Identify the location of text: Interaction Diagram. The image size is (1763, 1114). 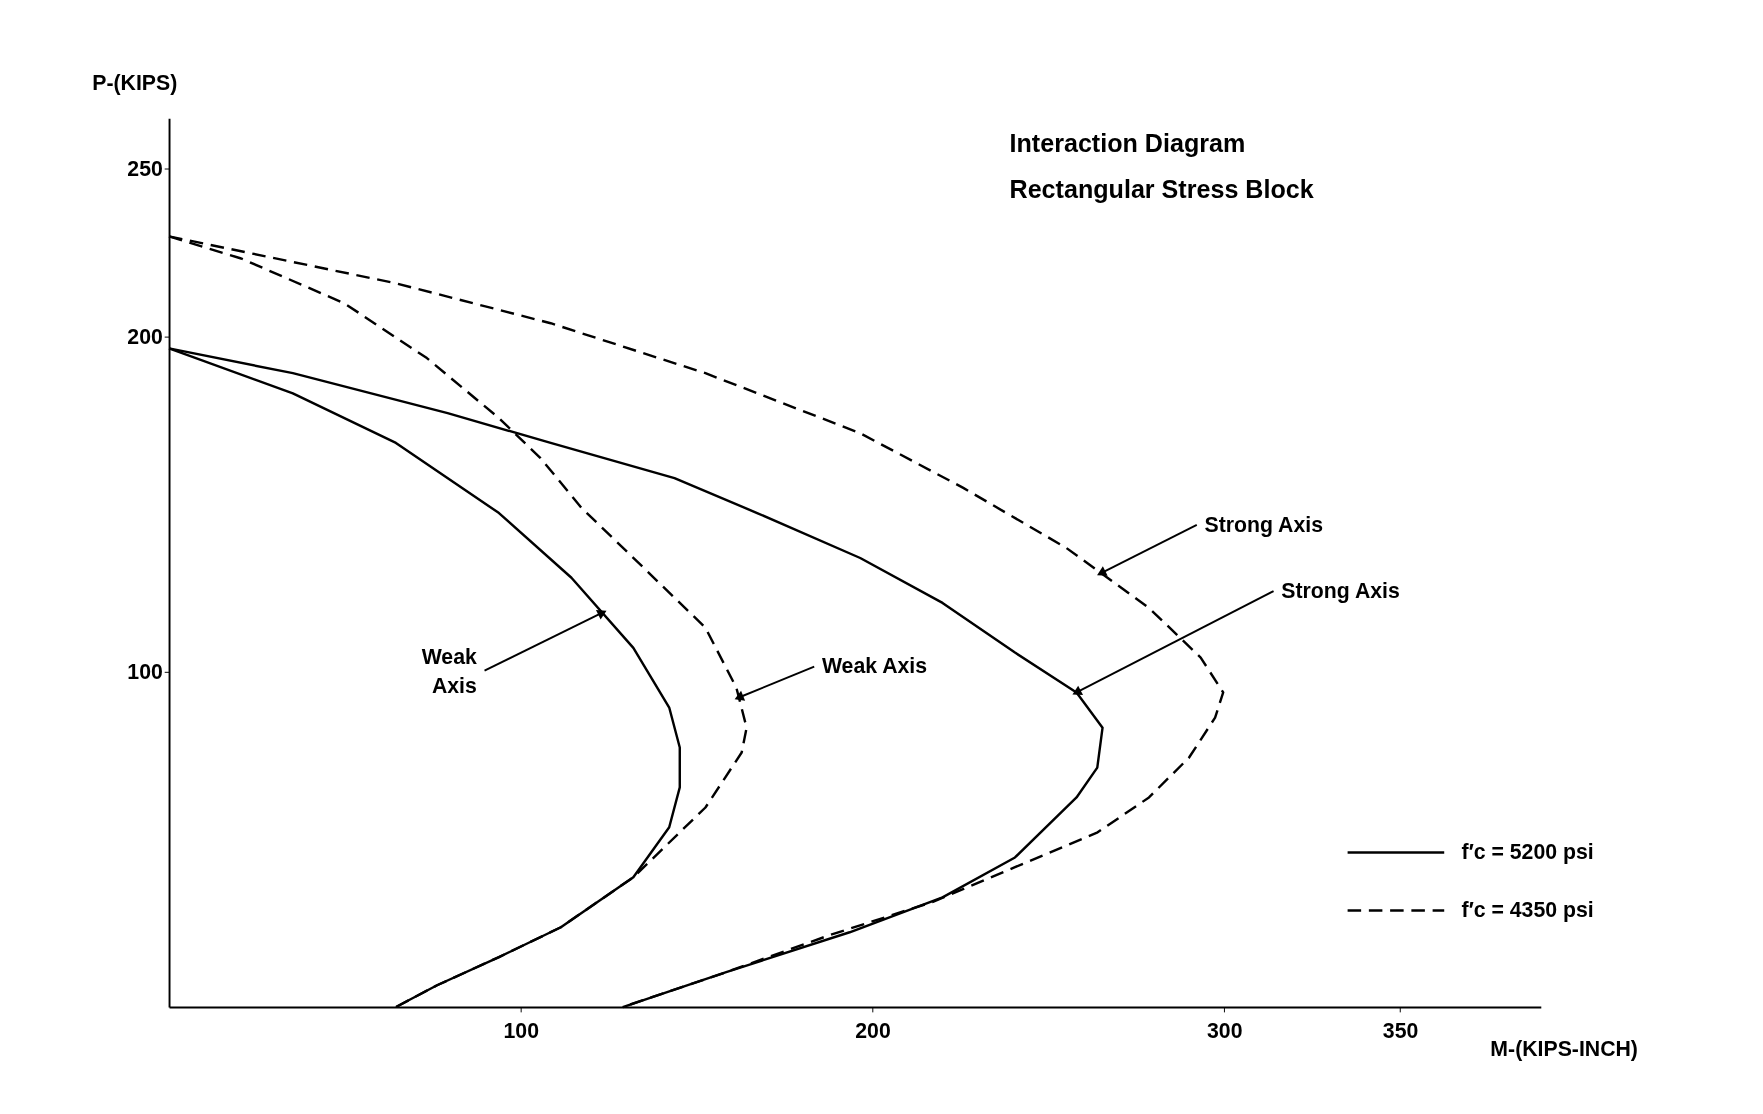
(1127, 143).